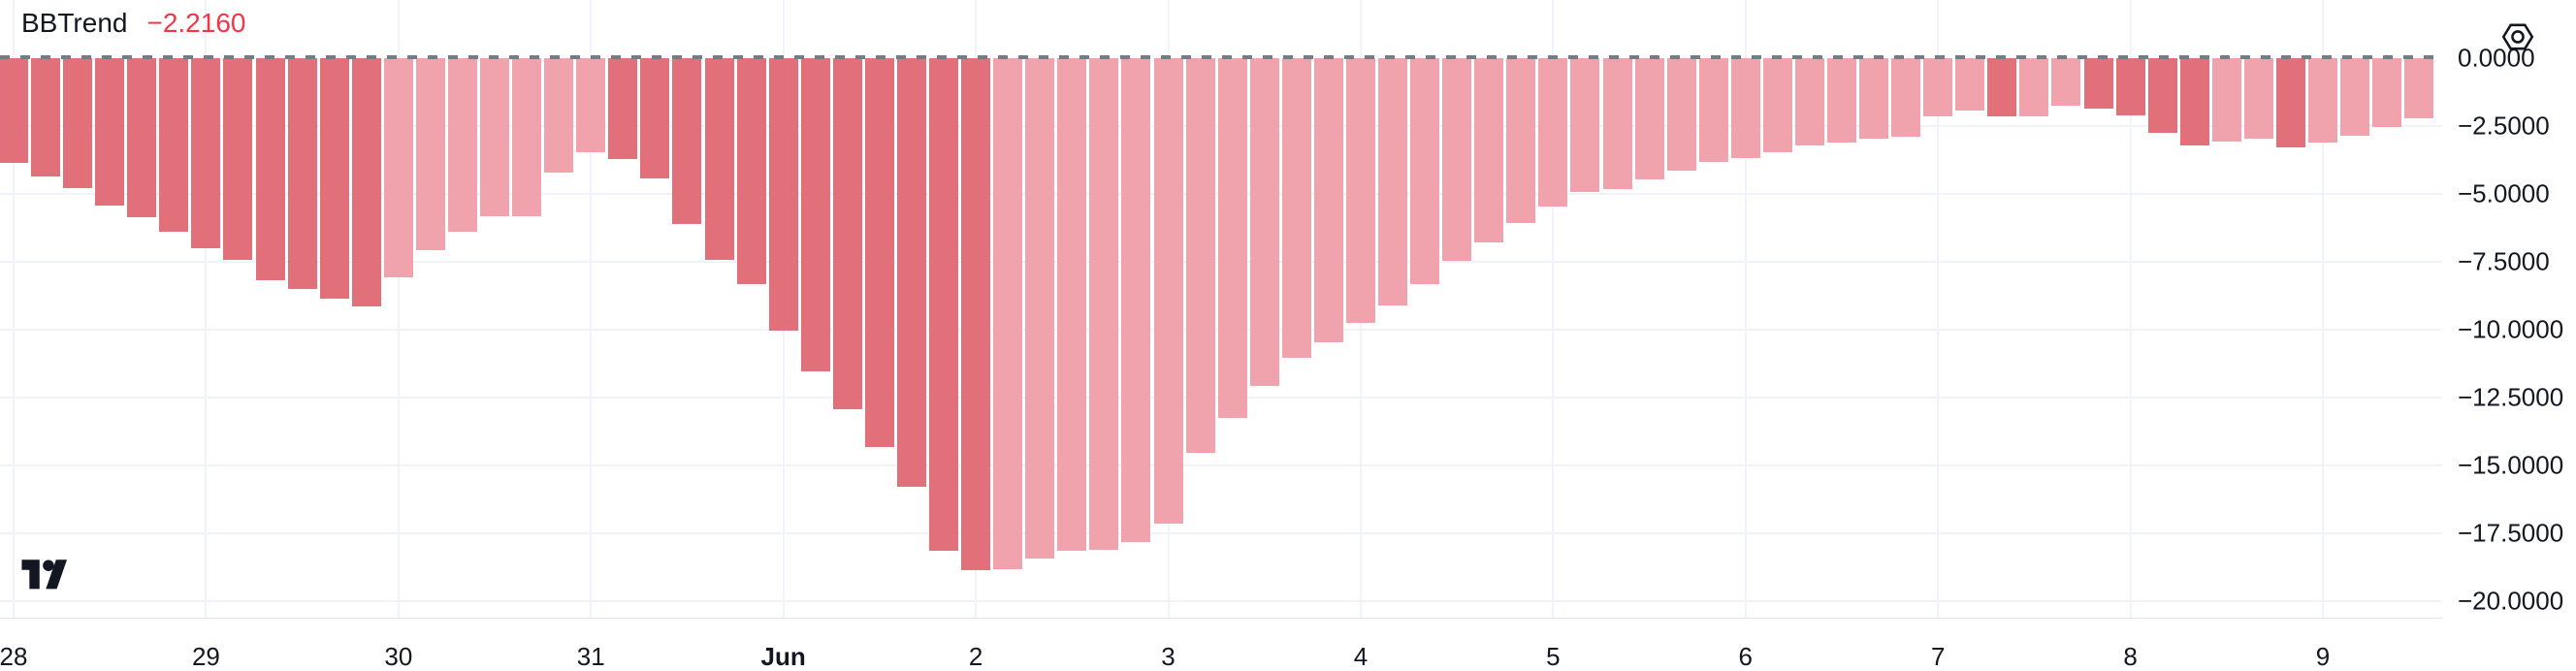 This screenshot has width=2576, height=671. Describe the element at coordinates (398, 656) in the screenshot. I see `time-axis-label: 30` at that location.